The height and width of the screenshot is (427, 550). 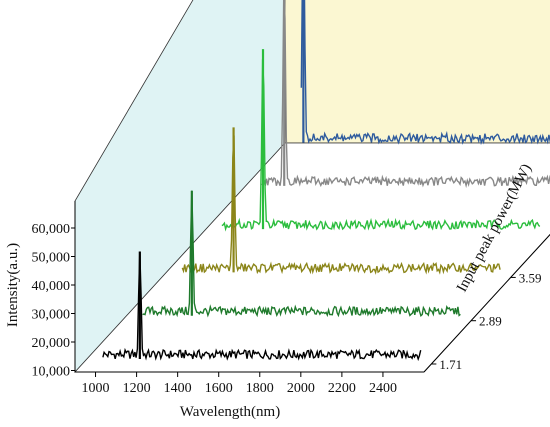 What do you see at coordinates (178, 388) in the screenshot?
I see `x-tick-label: 1400` at bounding box center [178, 388].